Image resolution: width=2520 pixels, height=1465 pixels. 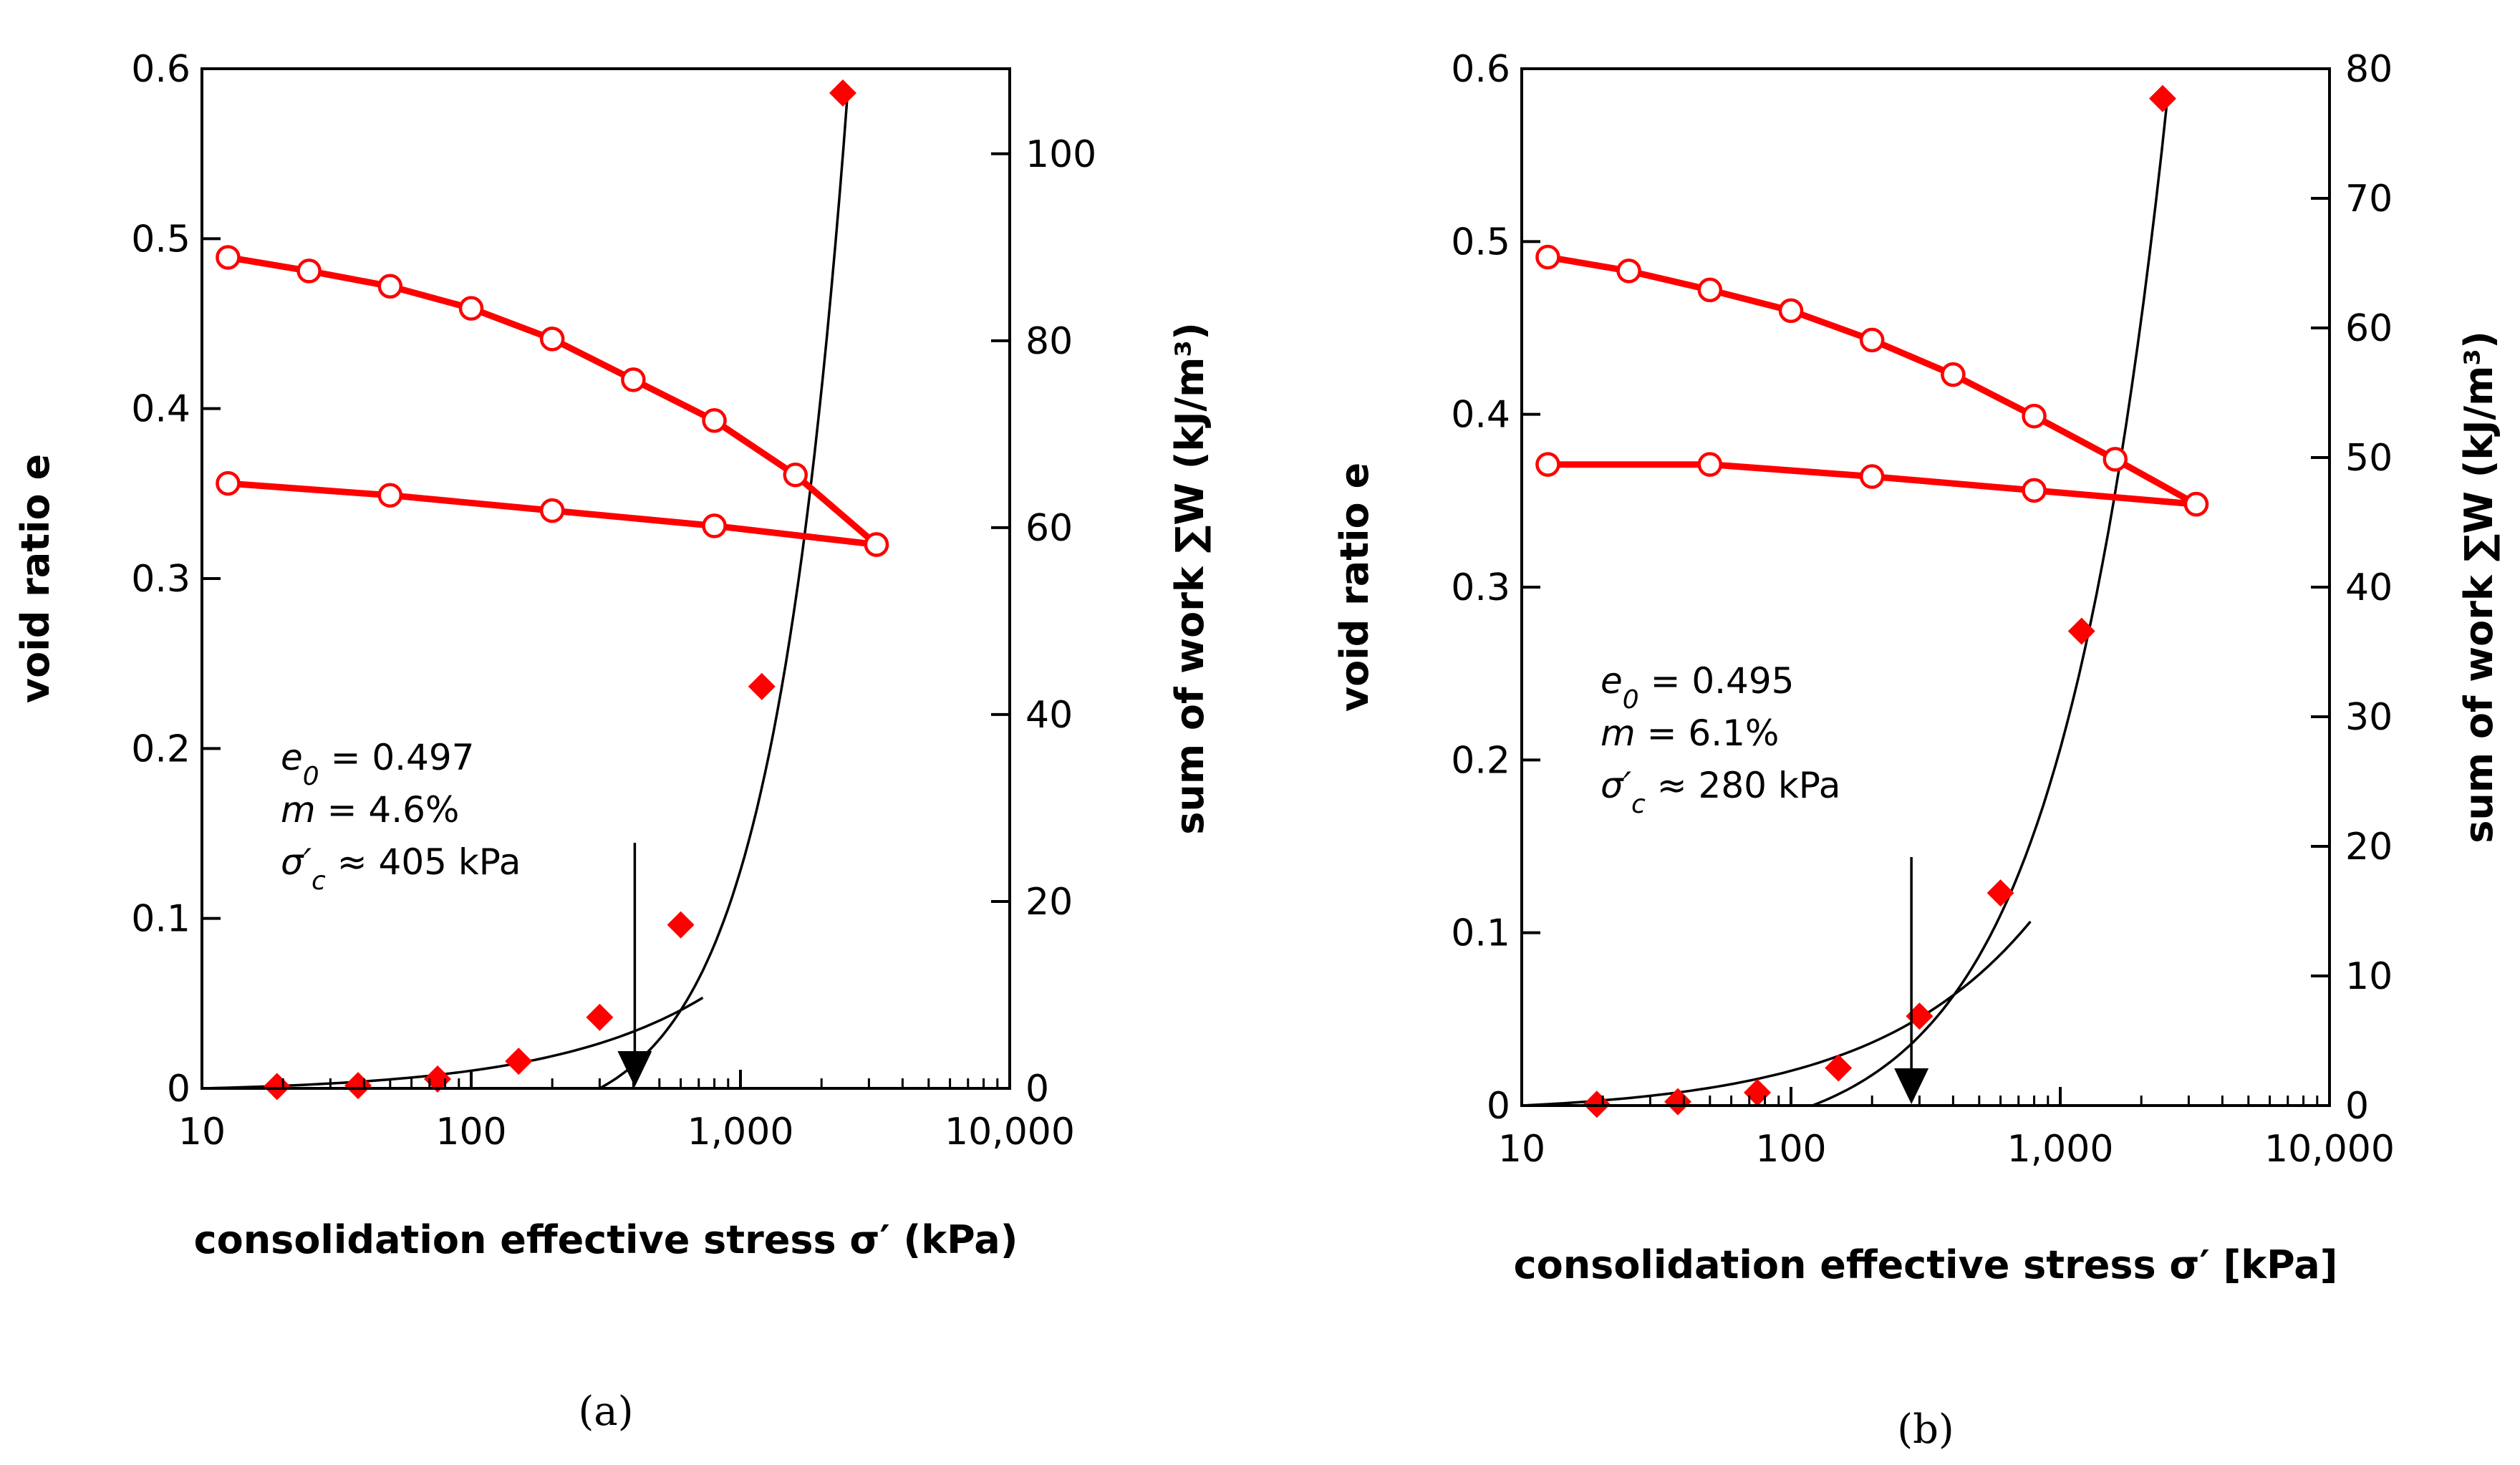 I want to click on panel-b-left-y-tick-label: 0.5, so click(x=1480, y=242).